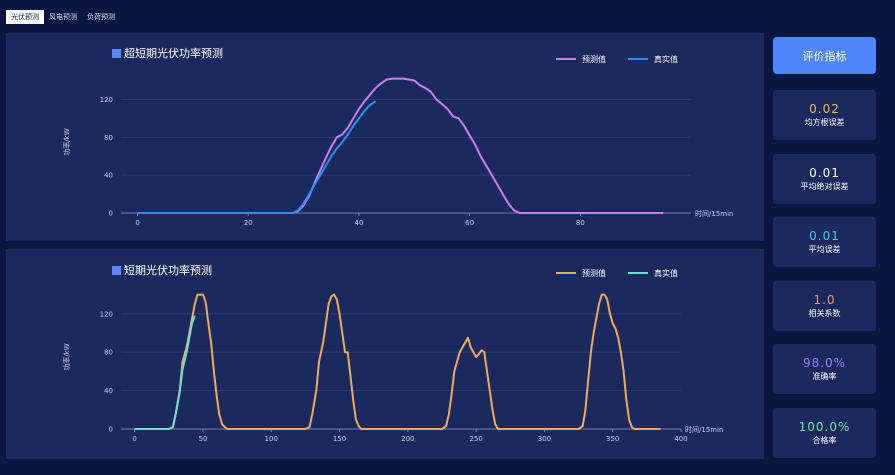 This screenshot has height=475, width=895. Describe the element at coordinates (680, 439) in the screenshot. I see `x-tick-label: 400` at that location.